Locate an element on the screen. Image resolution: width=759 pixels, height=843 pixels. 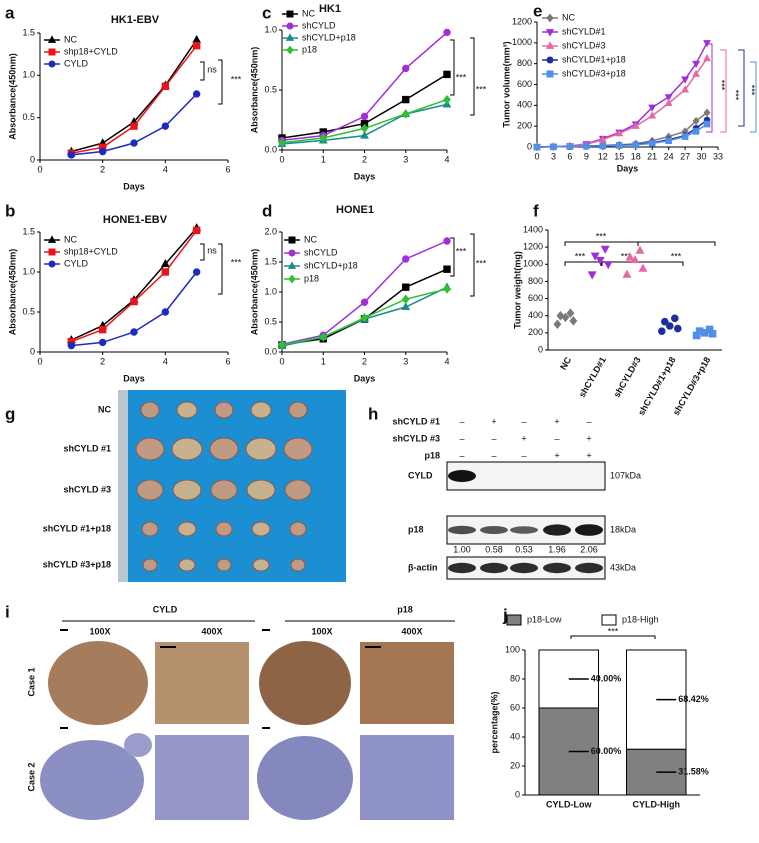
legend-label: p18-Low is located at coordinates (544, 619).